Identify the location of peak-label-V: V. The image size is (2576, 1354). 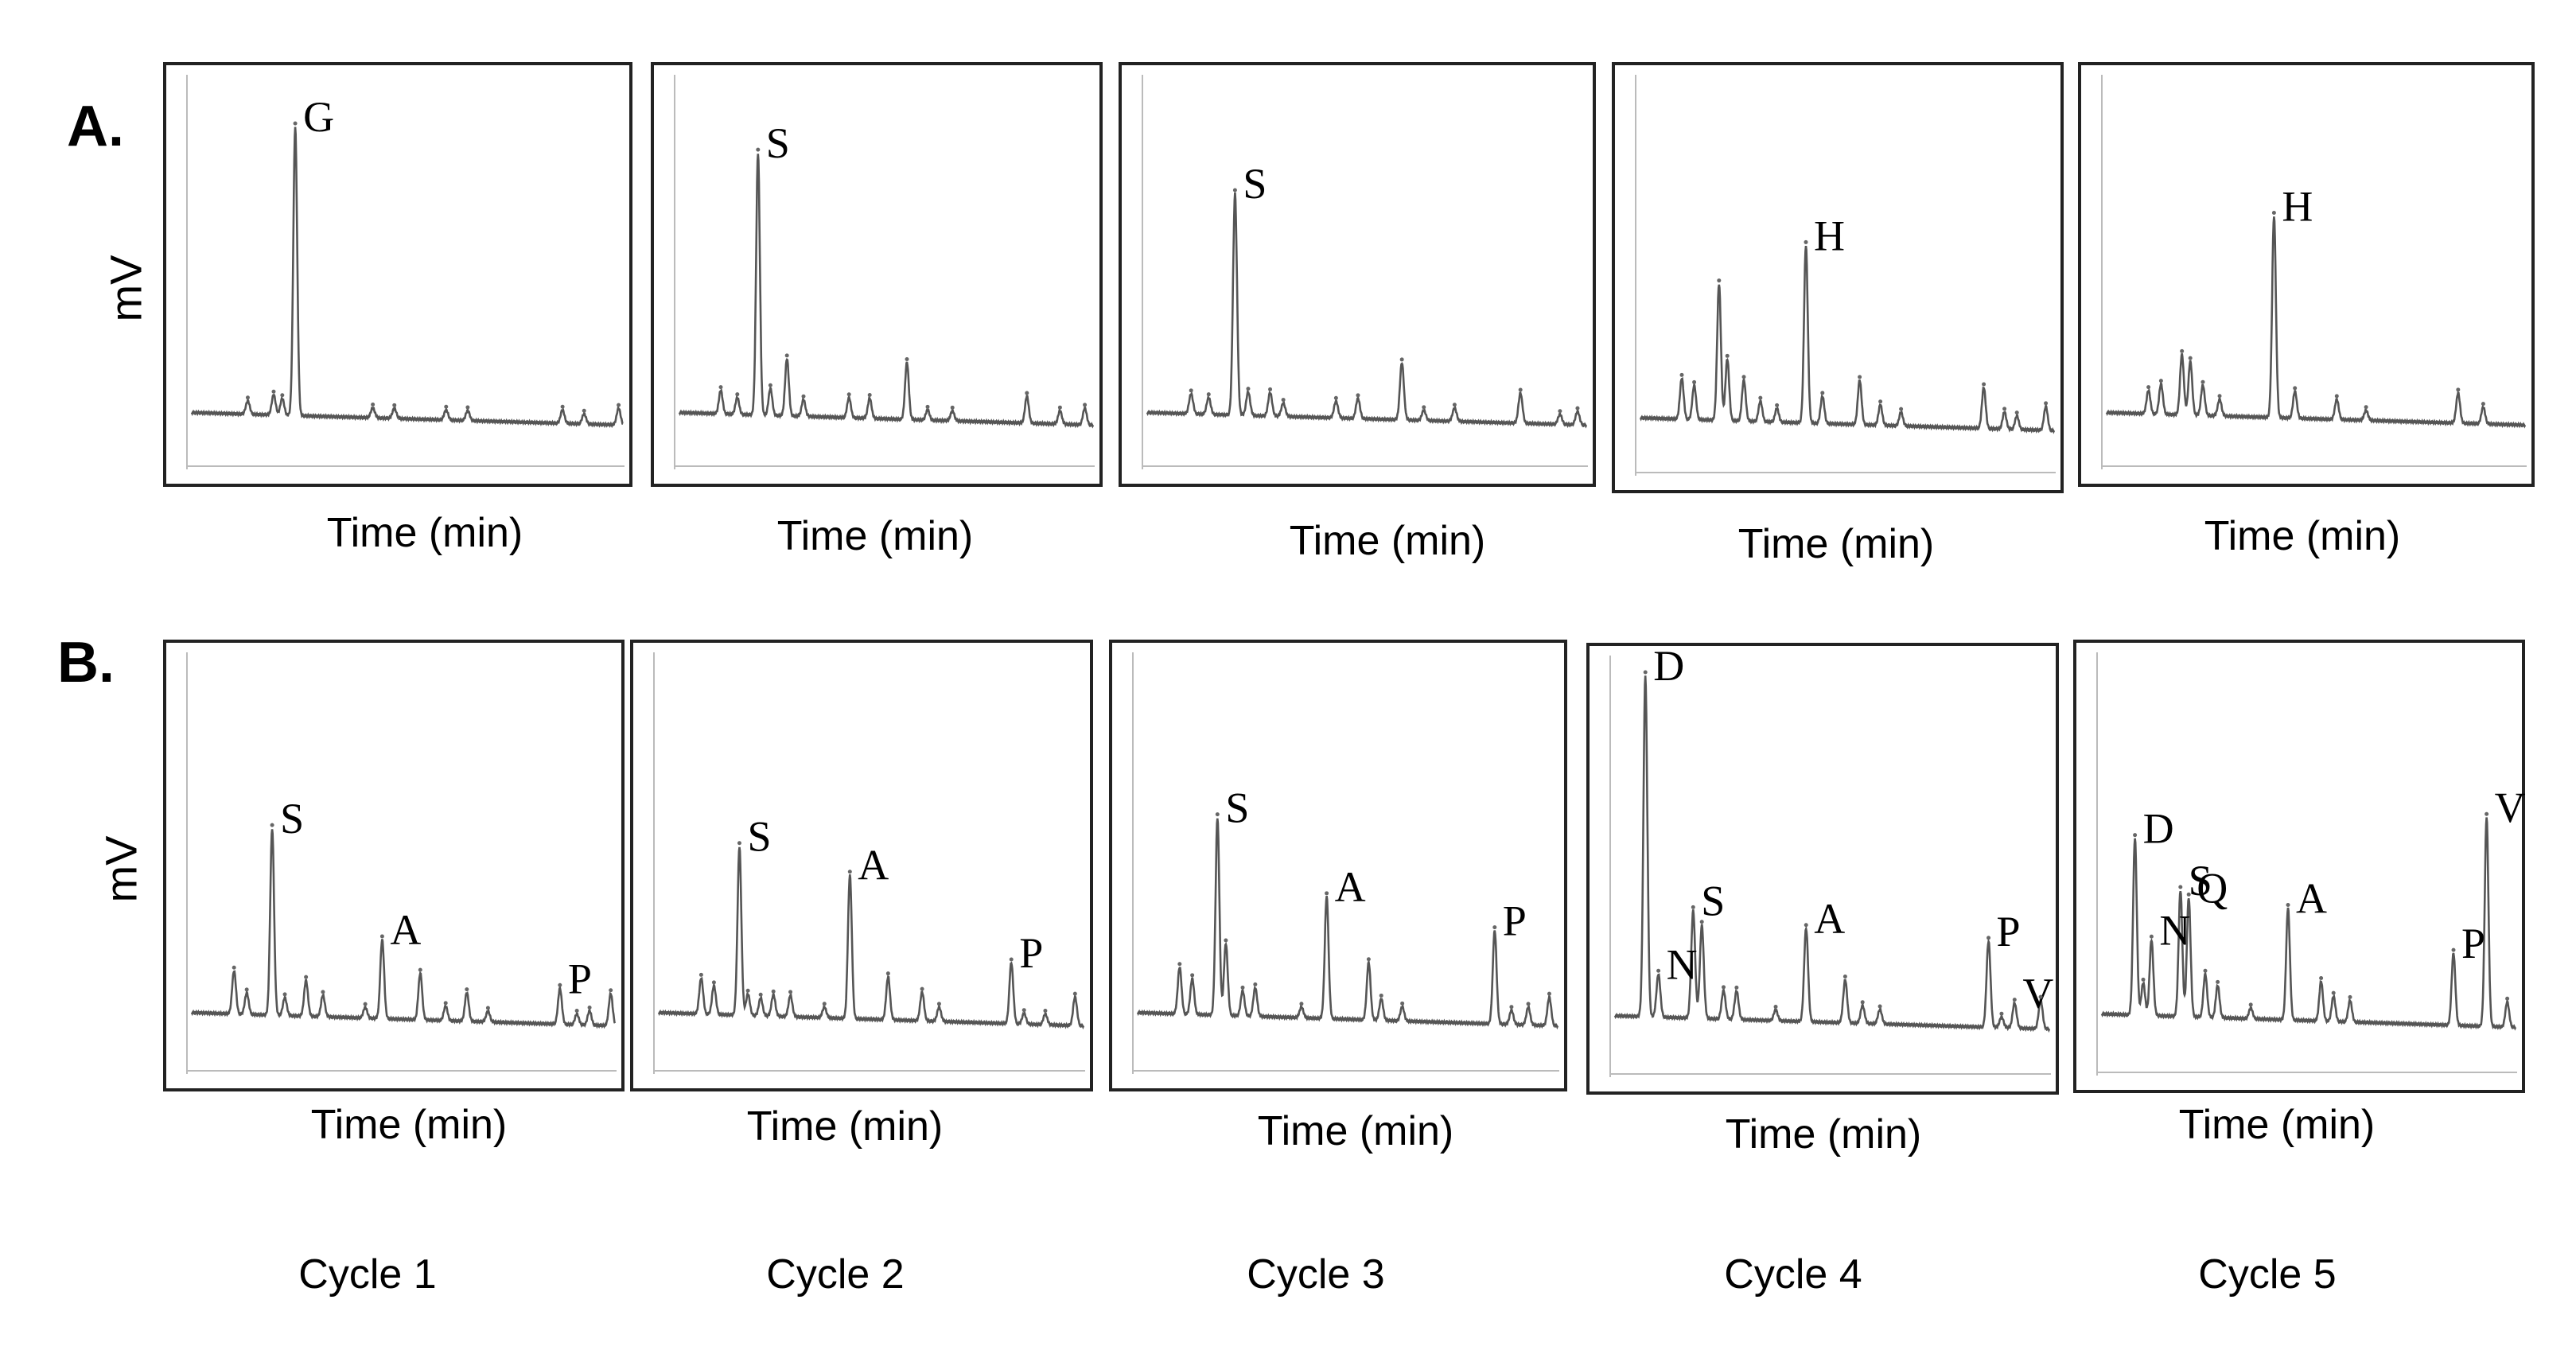
(2038, 993).